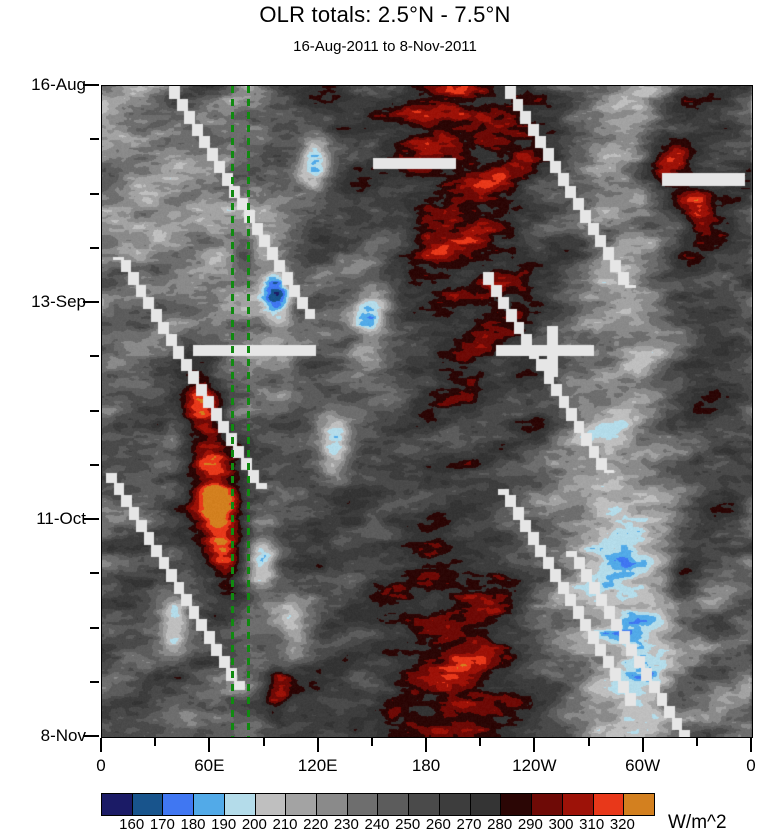 This screenshot has width=770, height=834. Describe the element at coordinates (61, 518) in the screenshot. I see `y-axis-label: 11-Oct` at that location.